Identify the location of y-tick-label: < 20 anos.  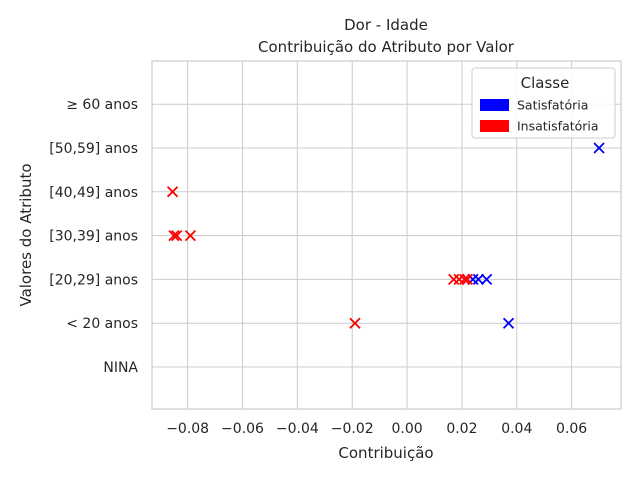
(102, 324).